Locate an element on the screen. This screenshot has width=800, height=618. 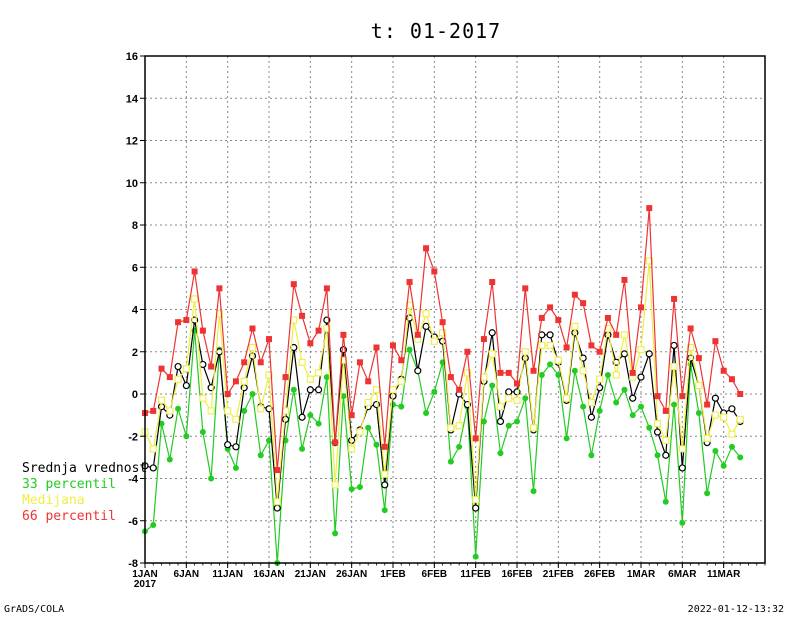
y-tick-label: 10 is located at coordinates (132, 184).